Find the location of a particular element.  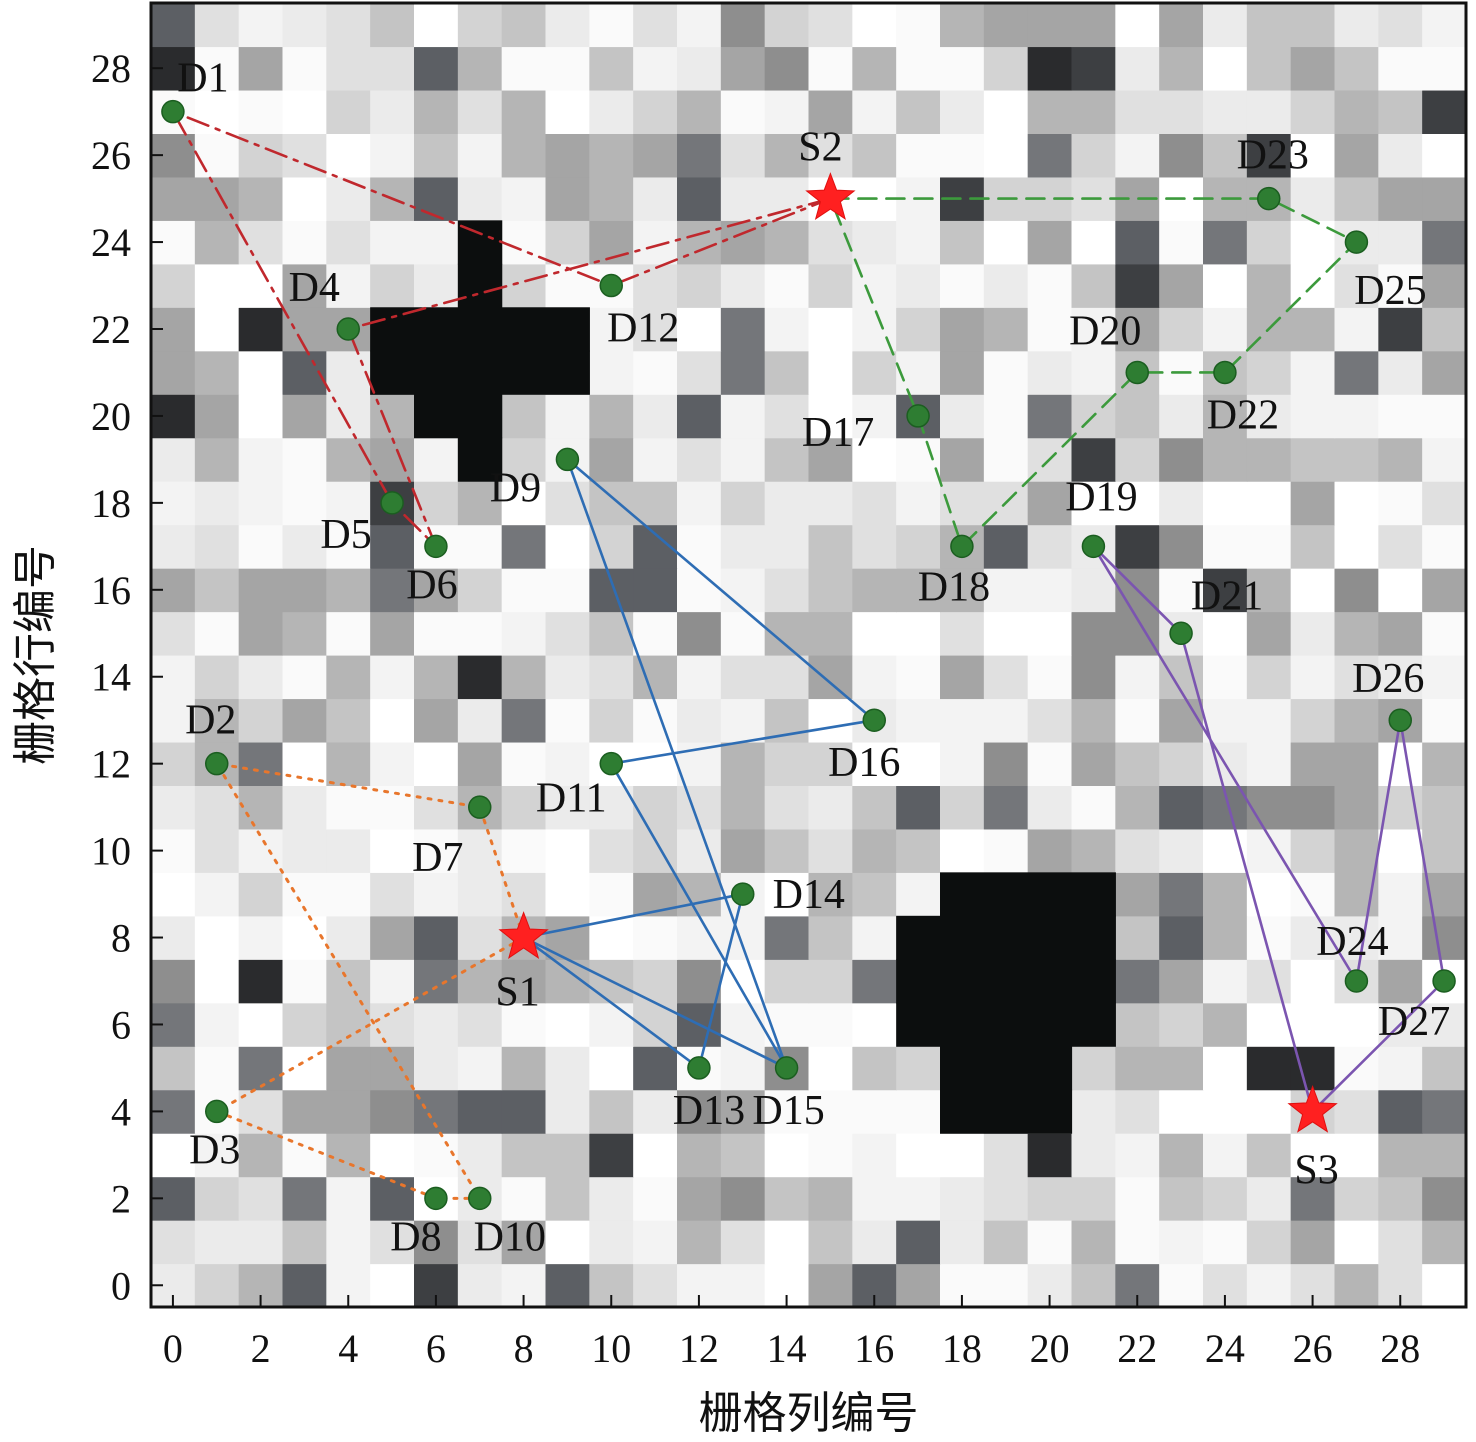

station-s2-star-icon is located at coordinates (830, 196).